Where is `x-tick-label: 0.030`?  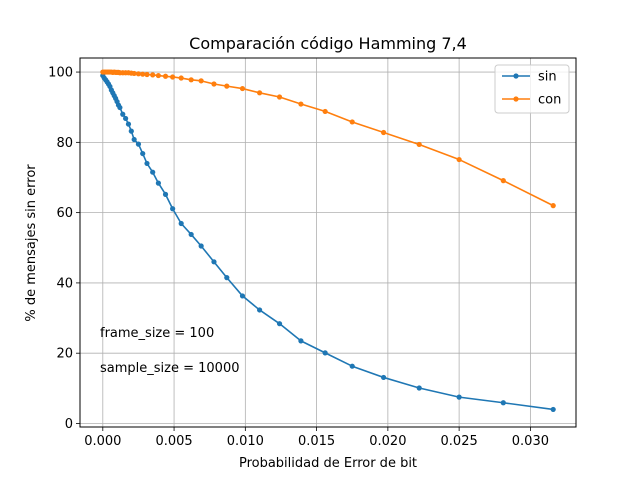
x-tick-label: 0.030 is located at coordinates (530, 441).